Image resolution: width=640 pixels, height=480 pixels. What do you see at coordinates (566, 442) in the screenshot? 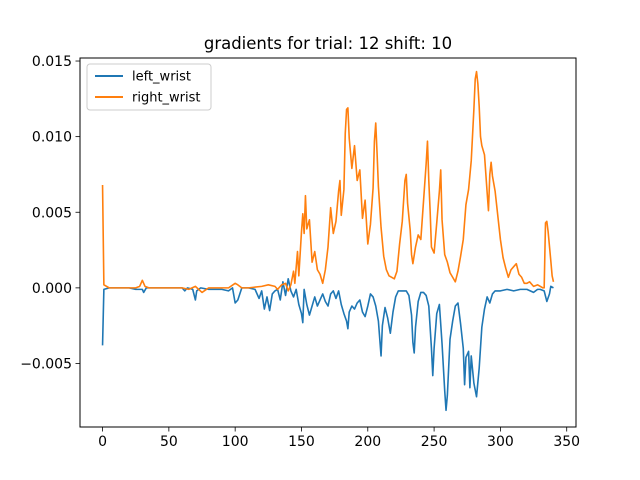
I see `x-tick-label: 350` at bounding box center [566, 442].